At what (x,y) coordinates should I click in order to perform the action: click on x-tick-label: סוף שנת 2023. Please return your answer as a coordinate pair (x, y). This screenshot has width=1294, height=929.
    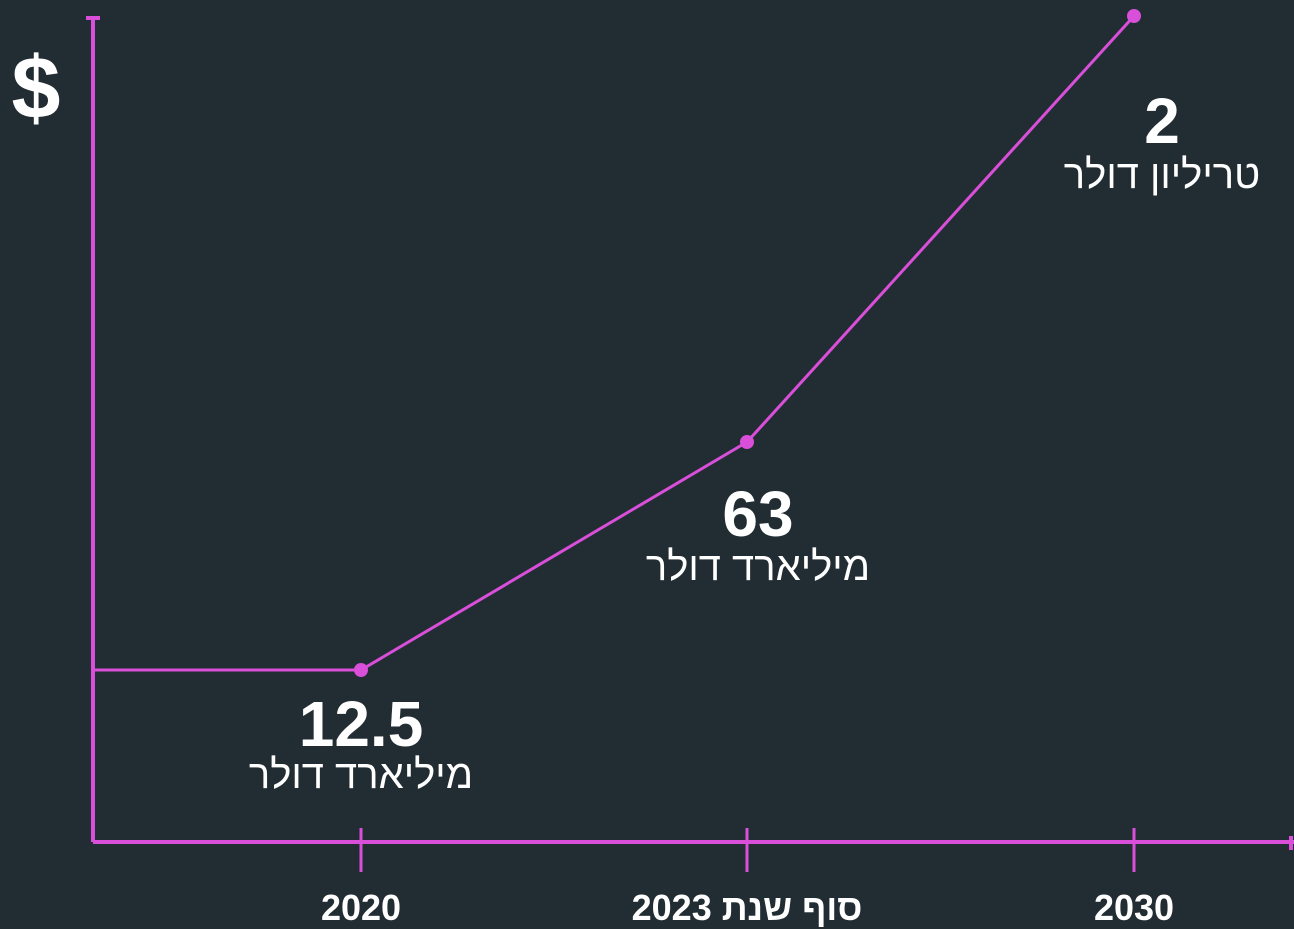
    Looking at the image, I should click on (747, 907).